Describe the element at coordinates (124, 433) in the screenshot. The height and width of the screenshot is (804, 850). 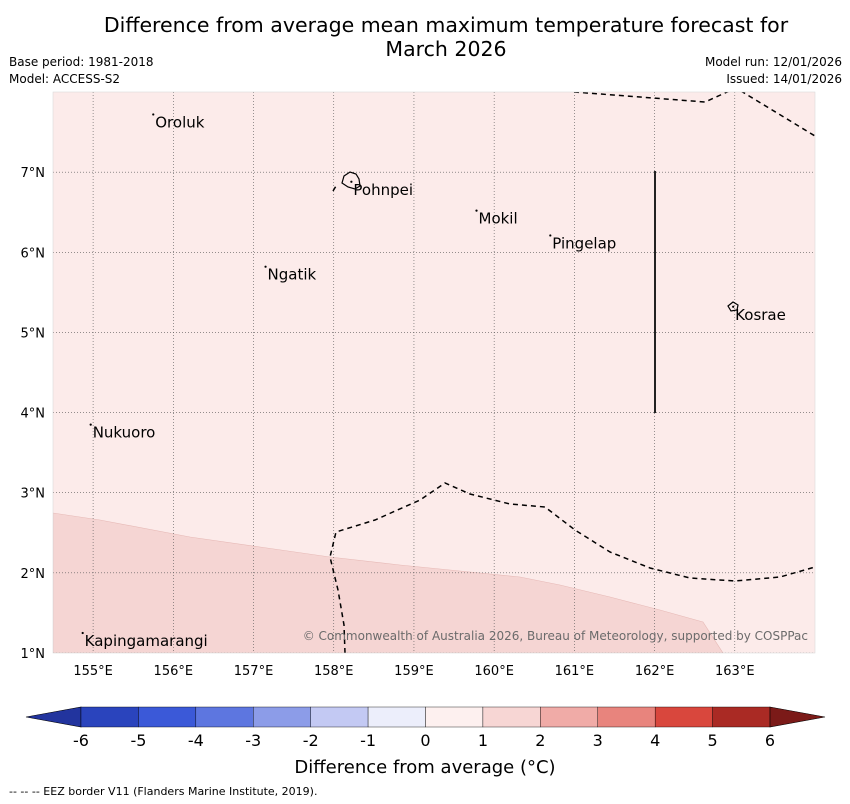
I see `place-label-nukuoro: Nukuoro` at that location.